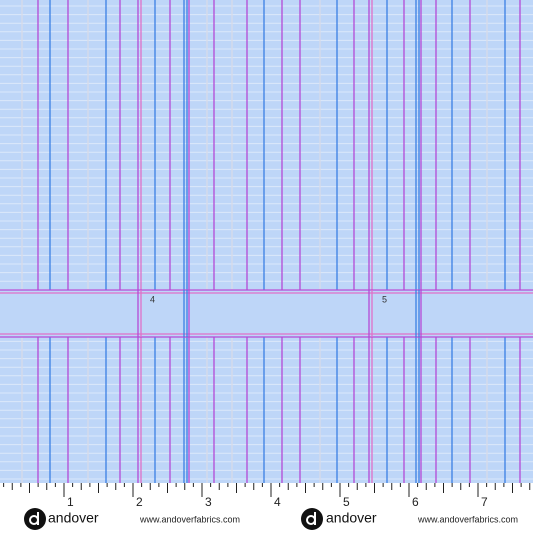 The width and height of the screenshot is (533, 538). Describe the element at coordinates (384, 299) in the screenshot. I see `swatch-label: 5` at that location.